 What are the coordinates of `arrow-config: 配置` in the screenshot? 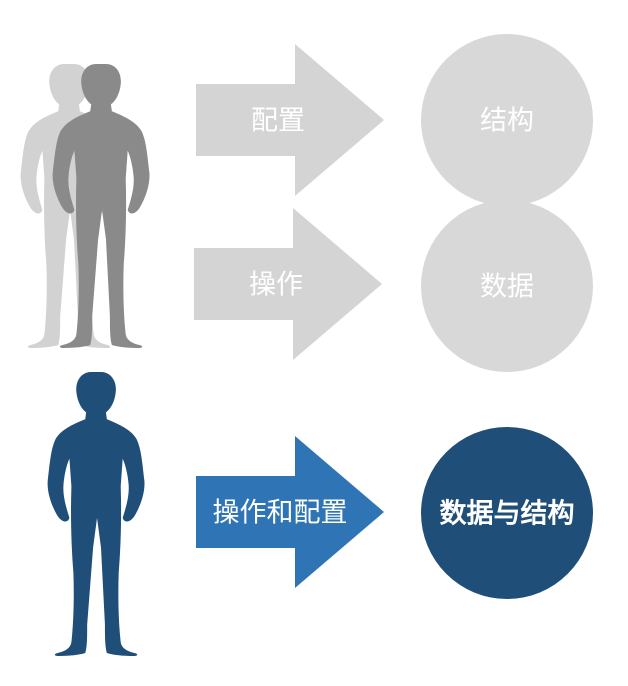 It's located at (290, 120).